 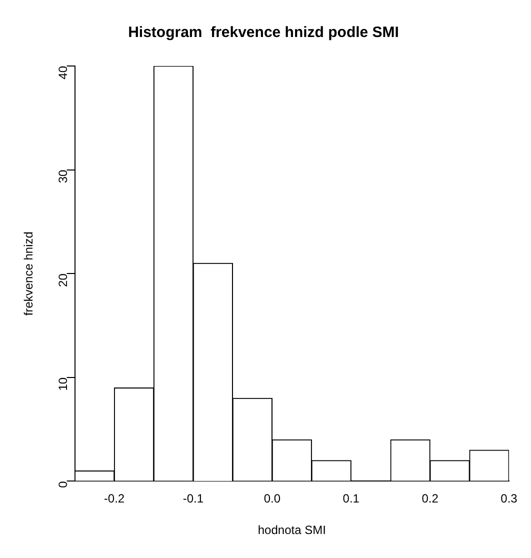 I want to click on y-tick-label: 30, so click(x=63, y=176).